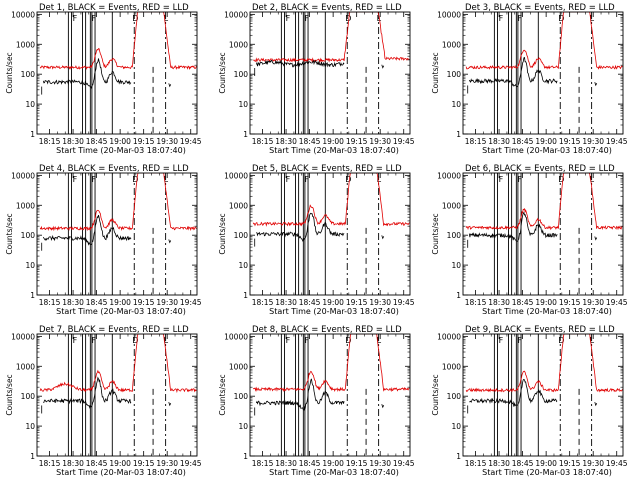 The width and height of the screenshot is (640, 480). Describe the element at coordinates (114, 330) in the screenshot. I see `panel-title: Det 7, BLACK = Events, RED = LLD` at that location.